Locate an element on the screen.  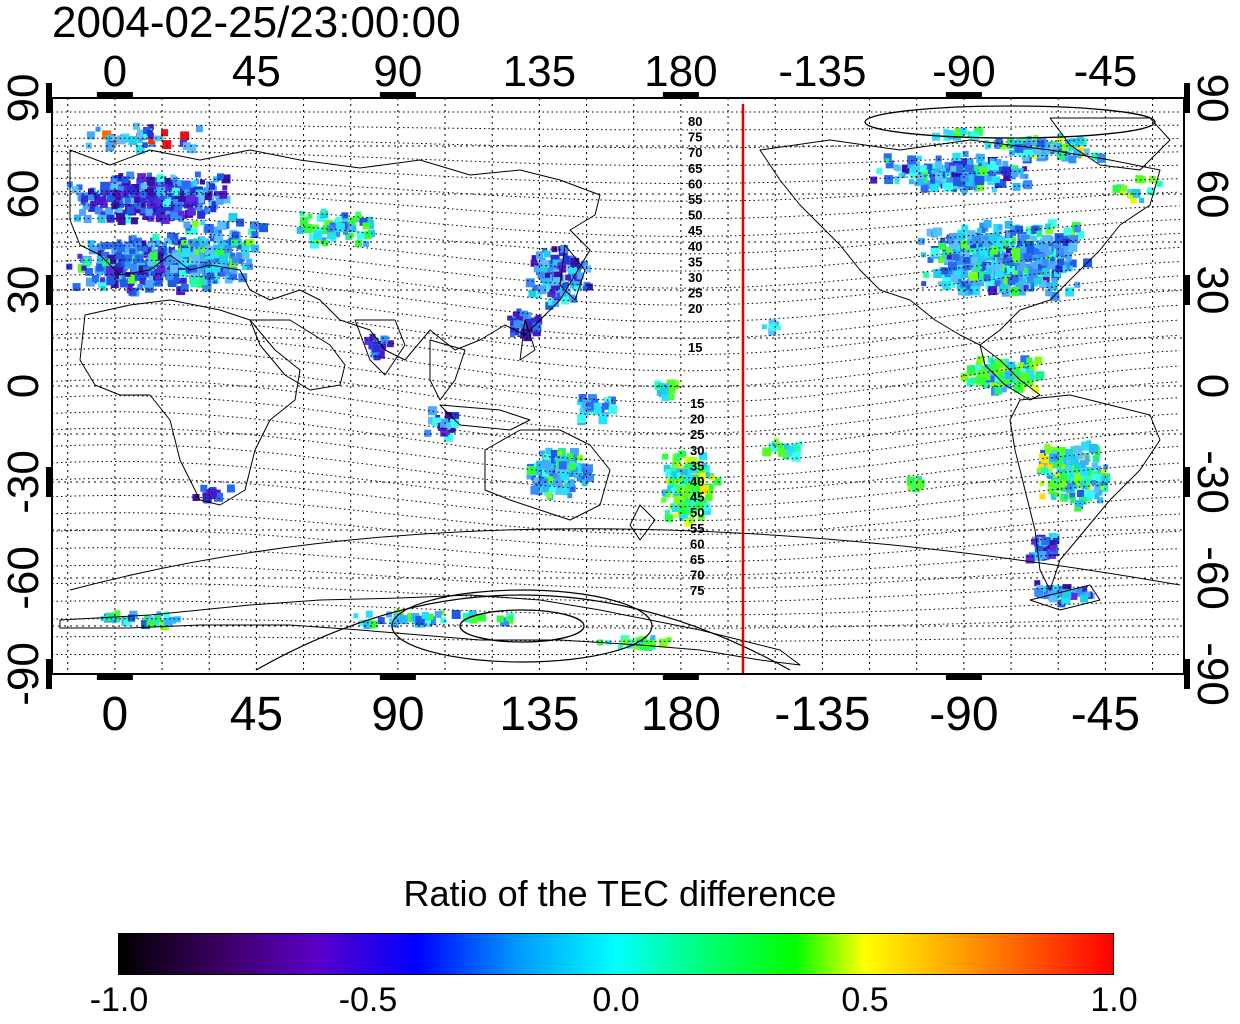
top-longitude-label: 90 is located at coordinates (397, 71).